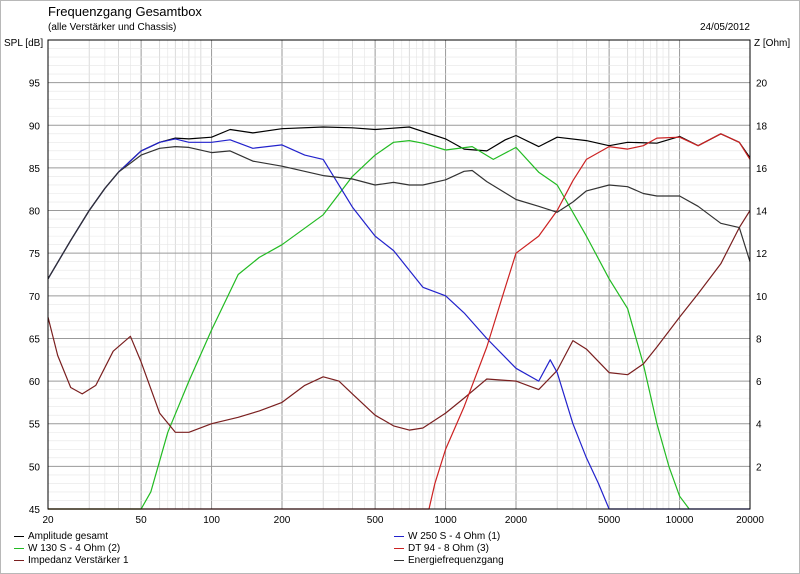  I want to click on legend-item: W 130 S - 4 Ohm (2), so click(67, 549).